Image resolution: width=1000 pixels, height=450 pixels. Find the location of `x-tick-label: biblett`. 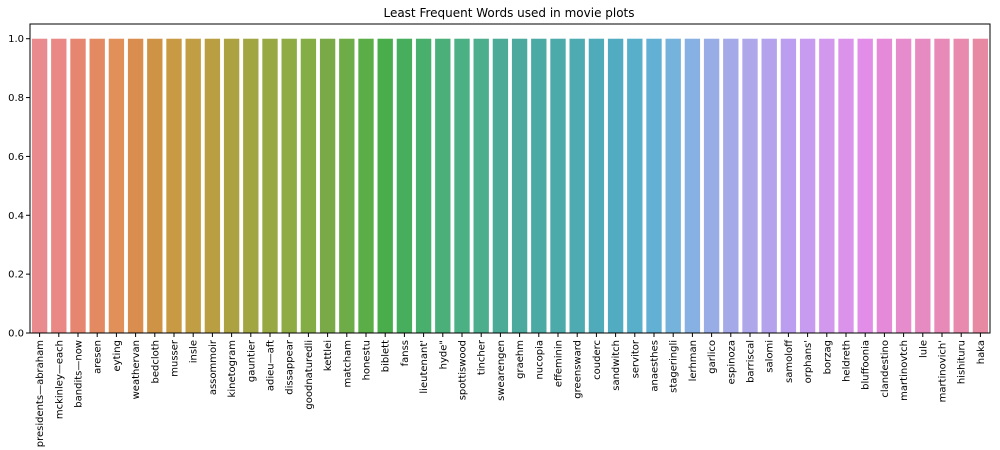

x-tick-label: biblett is located at coordinates (386, 356).